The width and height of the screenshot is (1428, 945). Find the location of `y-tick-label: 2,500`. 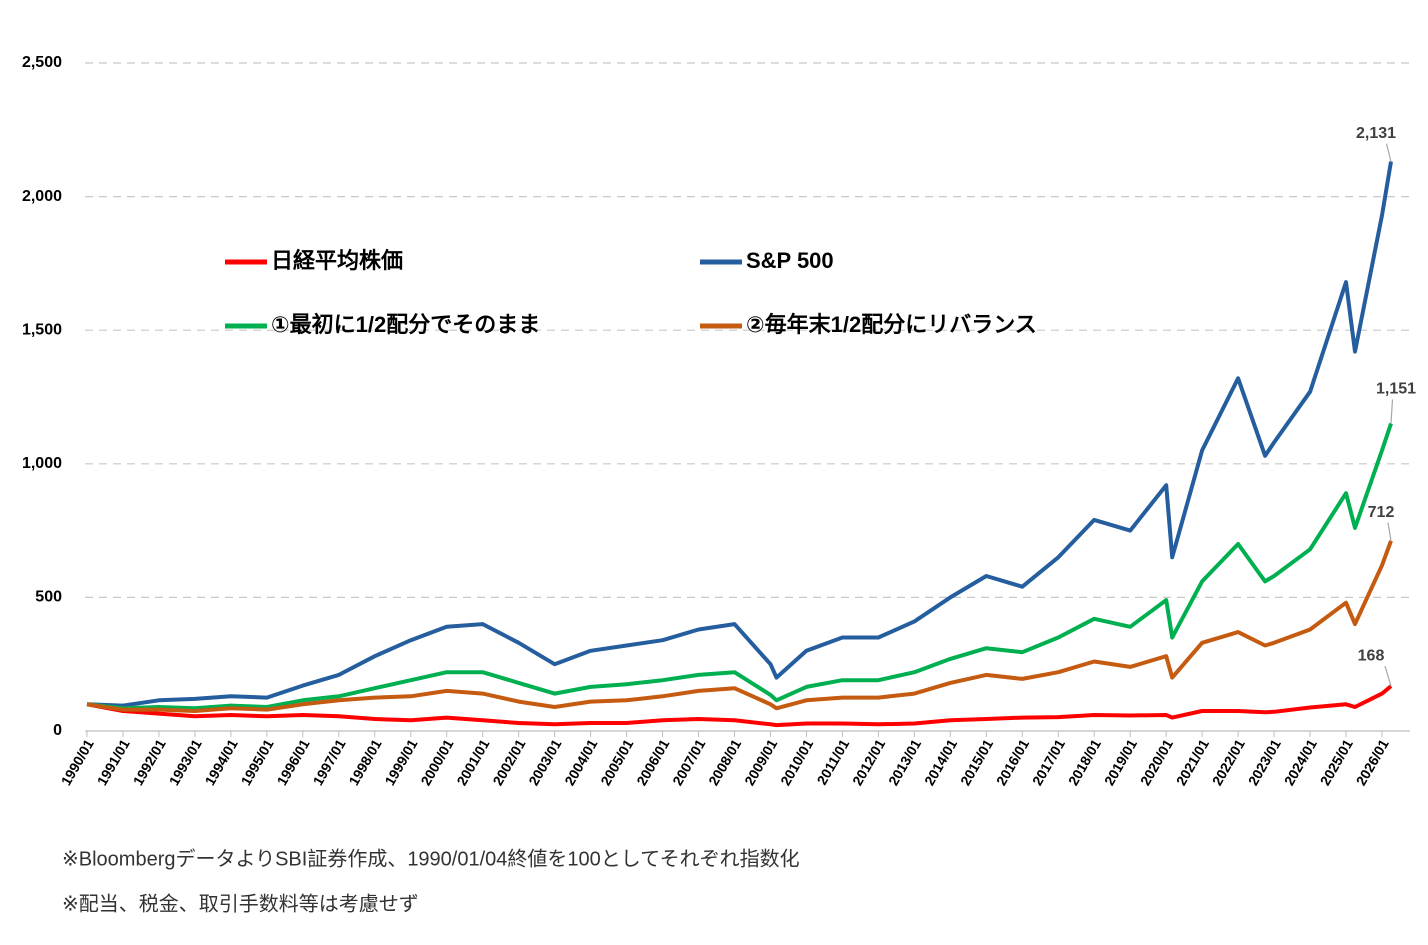

y-tick-label: 2,500 is located at coordinates (42, 62).